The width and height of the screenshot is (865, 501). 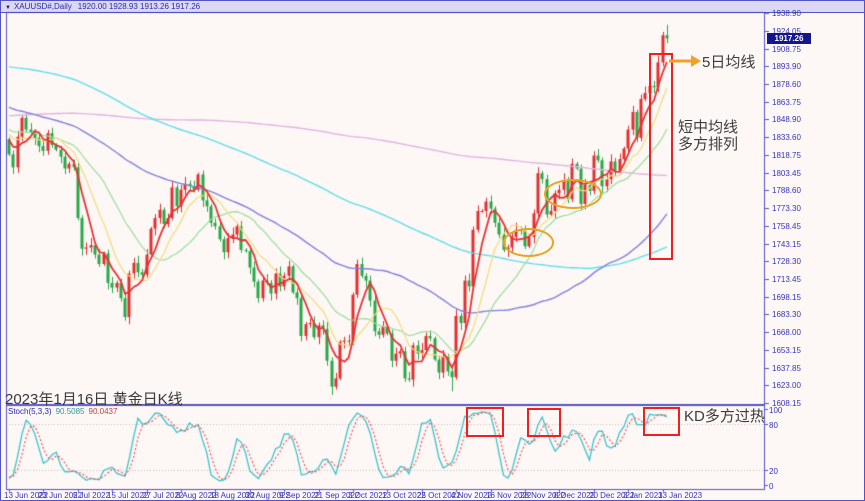 What do you see at coordinates (60, 495) in the screenshot?
I see `date-axis-label: 23 Jun 2022` at bounding box center [60, 495].